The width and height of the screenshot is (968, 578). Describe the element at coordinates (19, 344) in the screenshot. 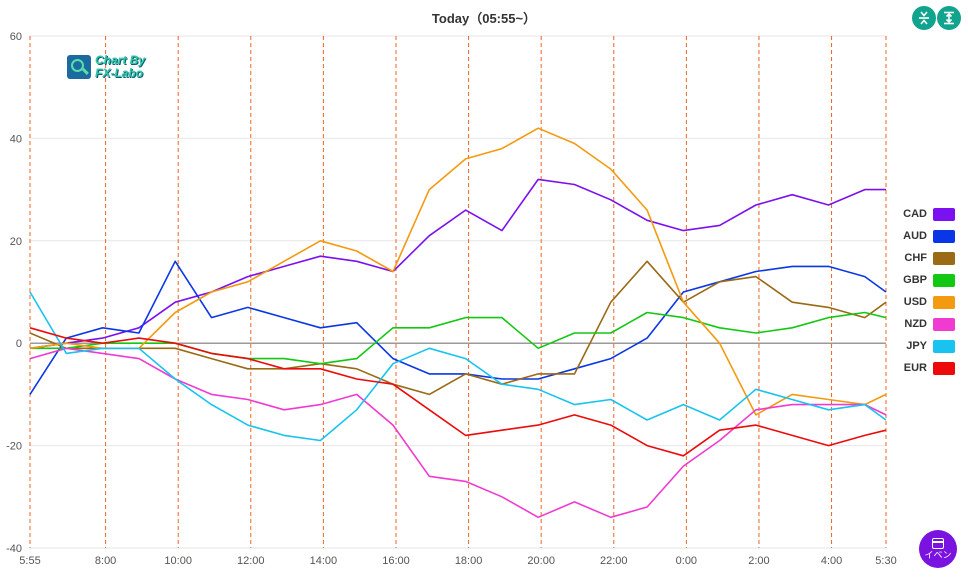

I see `y-tick-label: 0` at that location.